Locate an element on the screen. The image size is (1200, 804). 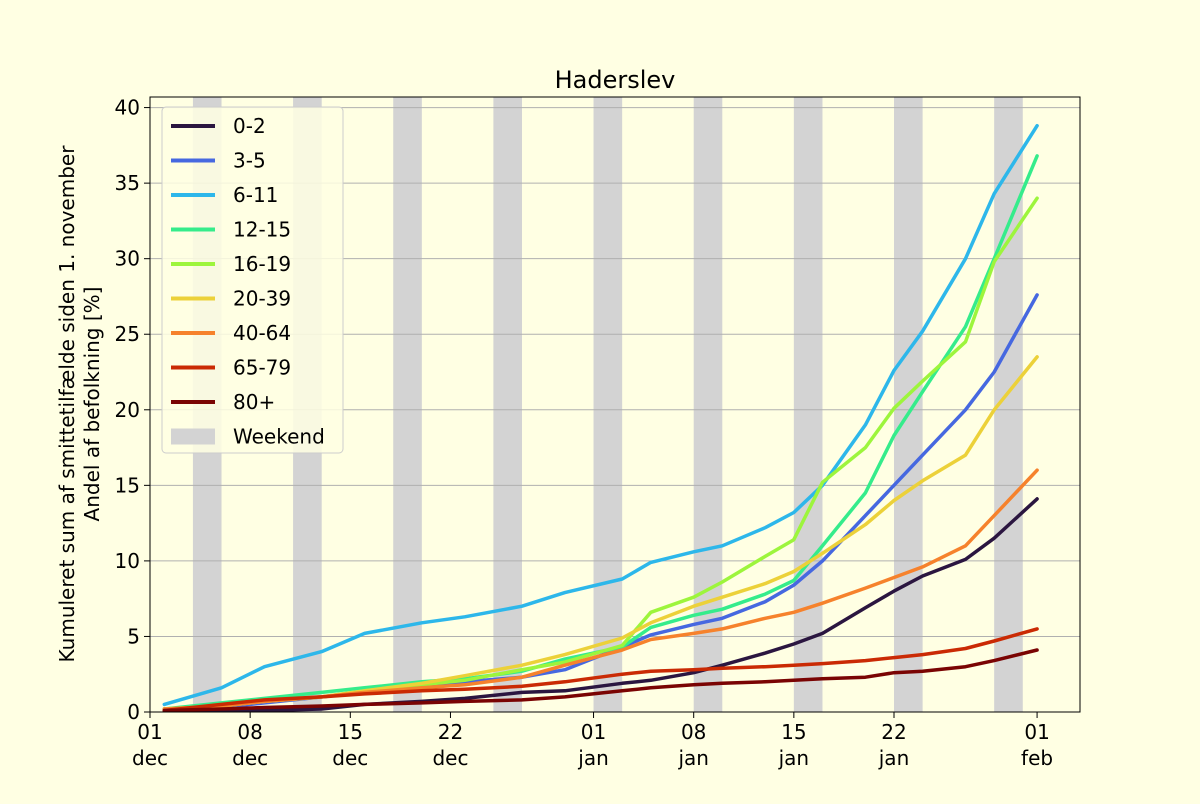
x-tick-label-day-3: 22 is located at coordinates (450, 732).